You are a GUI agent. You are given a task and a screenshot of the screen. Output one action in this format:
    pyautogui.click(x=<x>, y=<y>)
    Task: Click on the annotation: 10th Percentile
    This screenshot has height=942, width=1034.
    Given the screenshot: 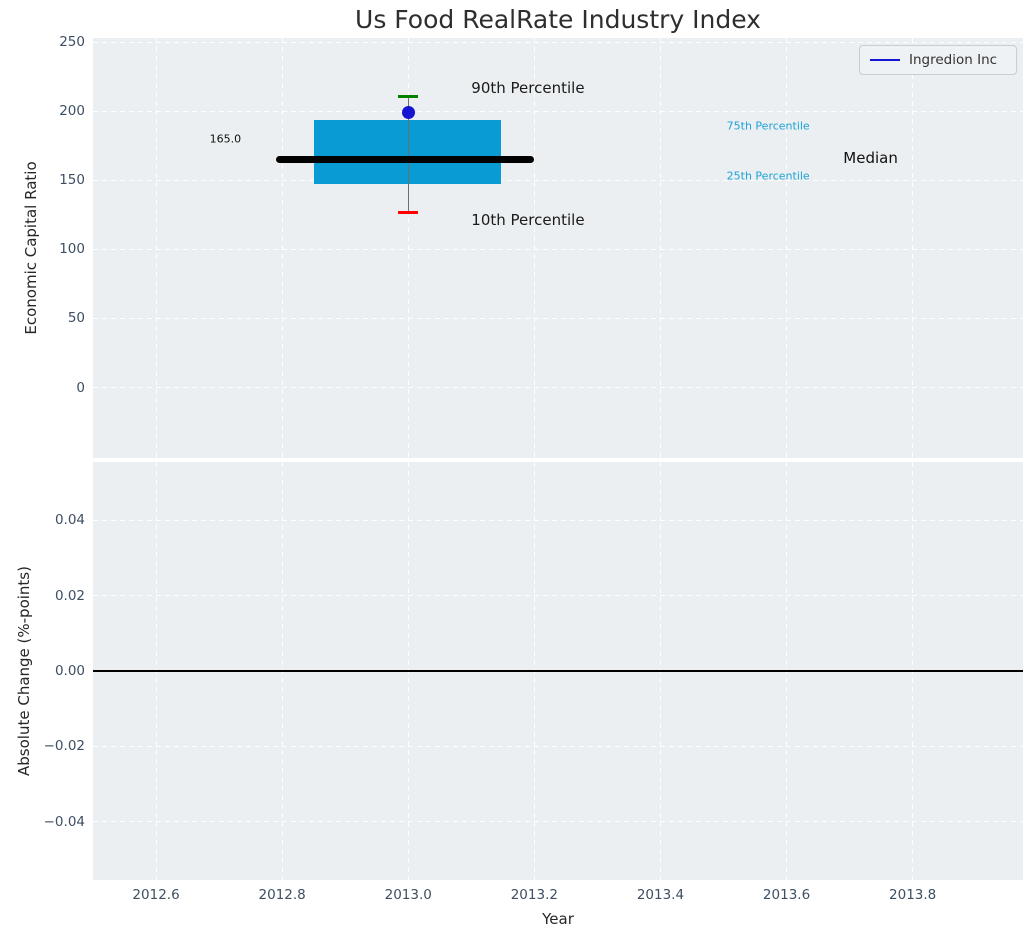 What is the action you would take?
    pyautogui.click(x=528, y=220)
    